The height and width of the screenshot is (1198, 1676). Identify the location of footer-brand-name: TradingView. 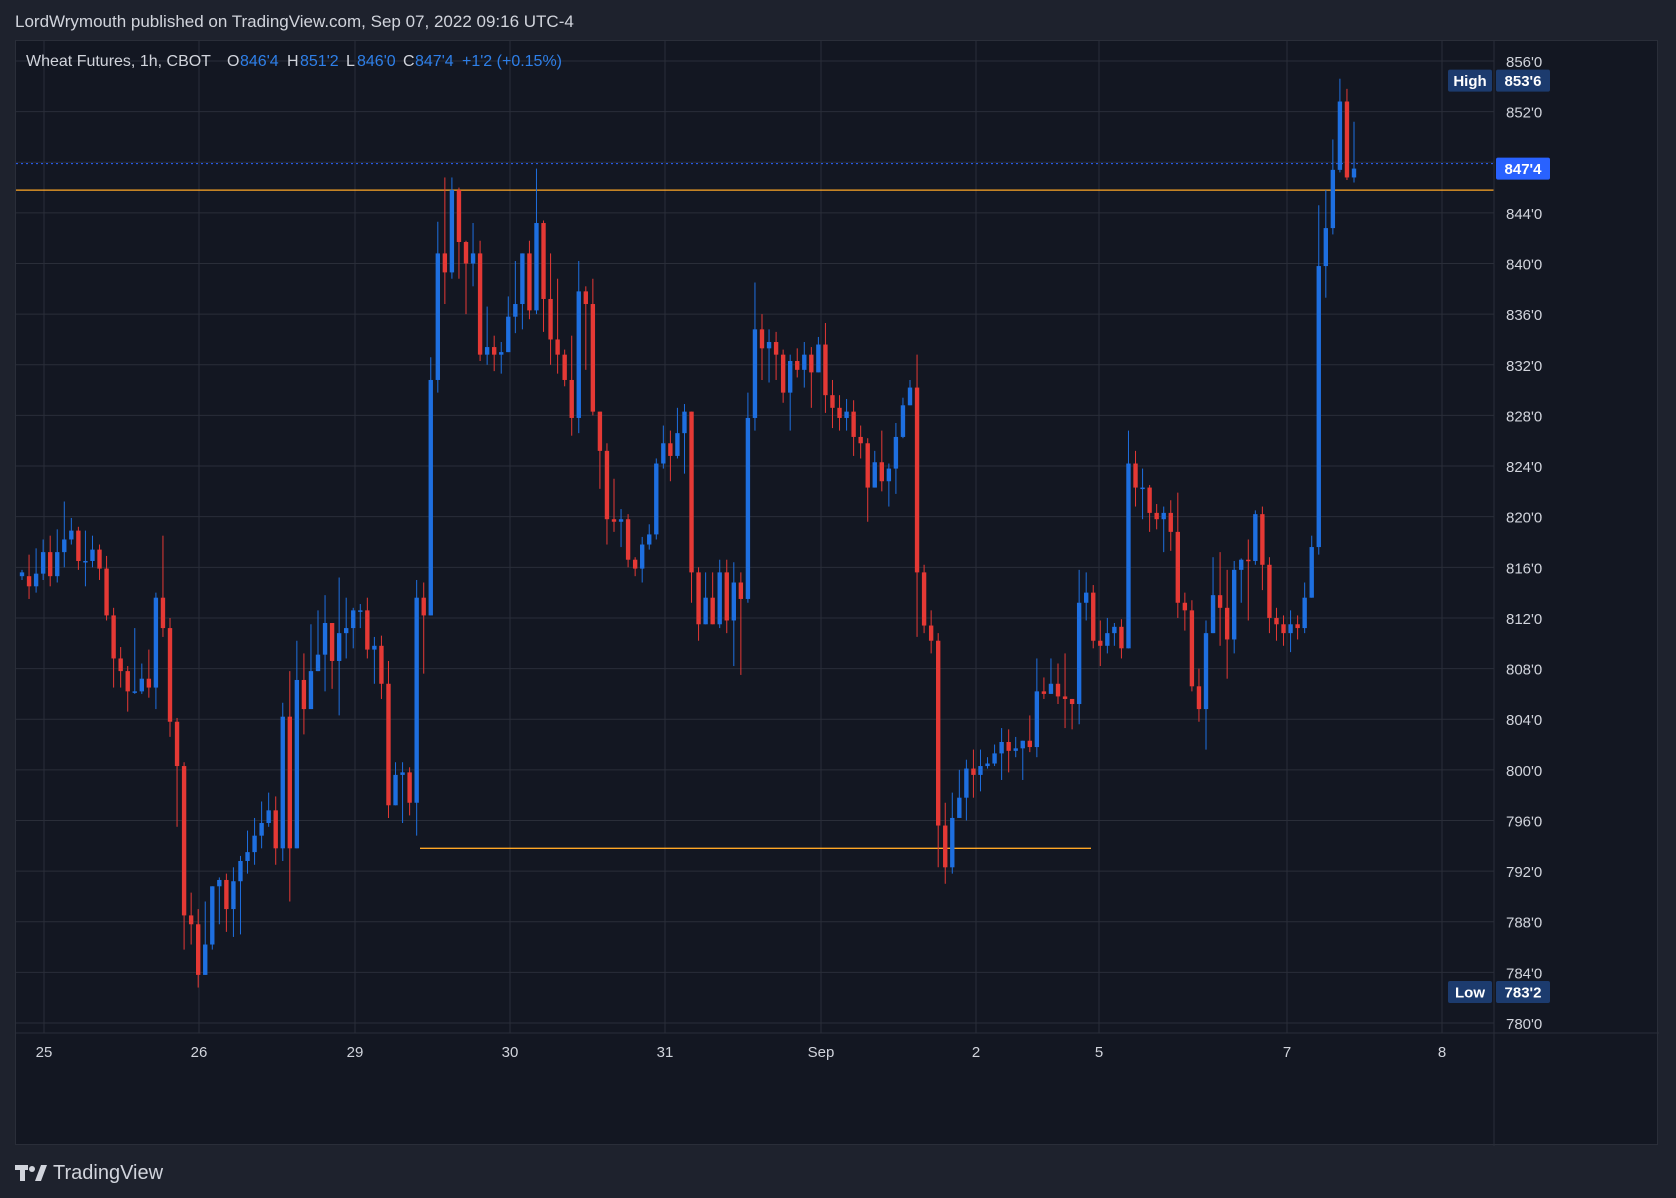
(108, 1172).